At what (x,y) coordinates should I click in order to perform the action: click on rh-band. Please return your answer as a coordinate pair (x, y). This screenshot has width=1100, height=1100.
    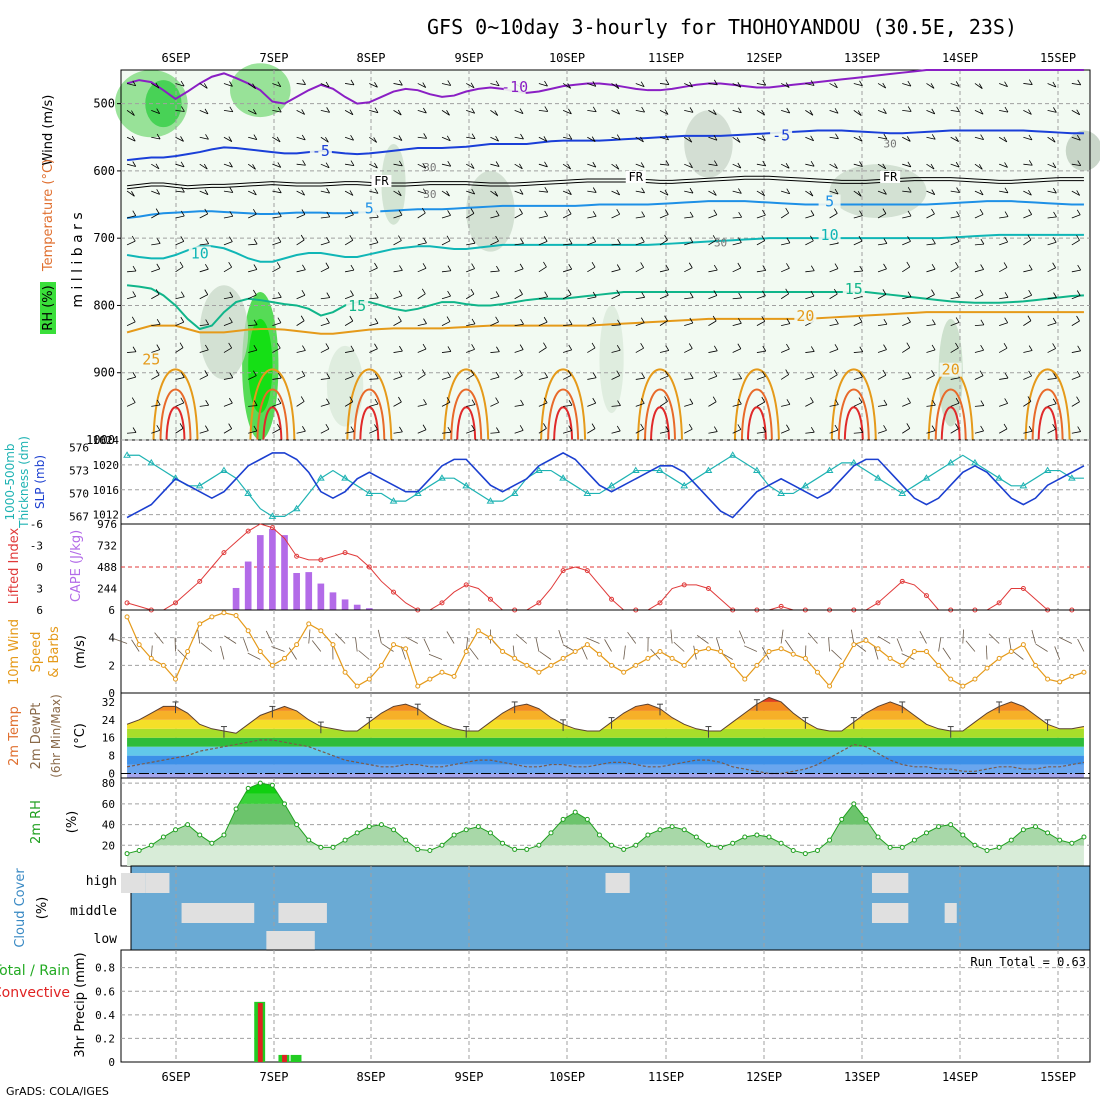
    Looking at the image, I should click on (605, 835).